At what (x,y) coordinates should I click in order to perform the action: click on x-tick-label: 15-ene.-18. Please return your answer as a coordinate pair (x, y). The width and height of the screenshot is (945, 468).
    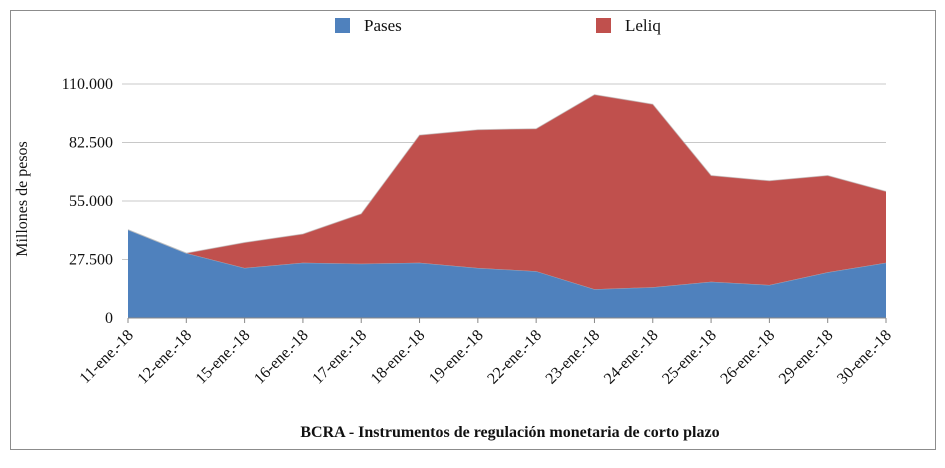
    Looking at the image, I should click on (223, 357).